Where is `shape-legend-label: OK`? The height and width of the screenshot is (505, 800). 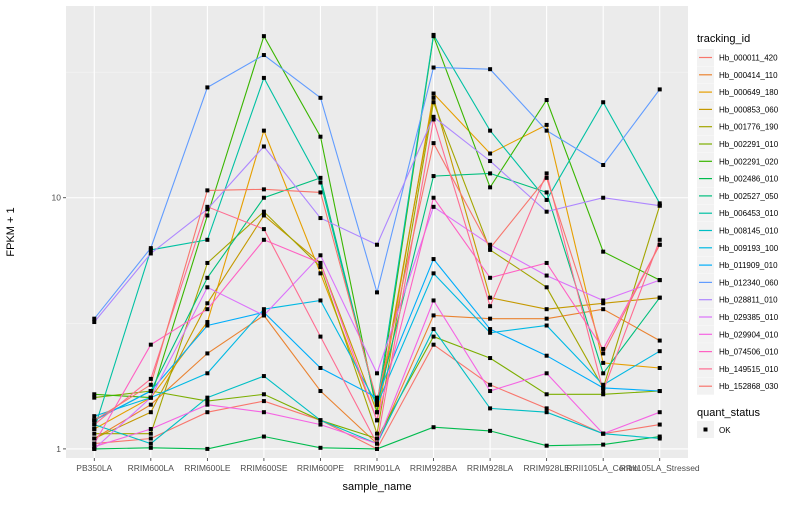 shape-legend-label: OK is located at coordinates (725, 430).